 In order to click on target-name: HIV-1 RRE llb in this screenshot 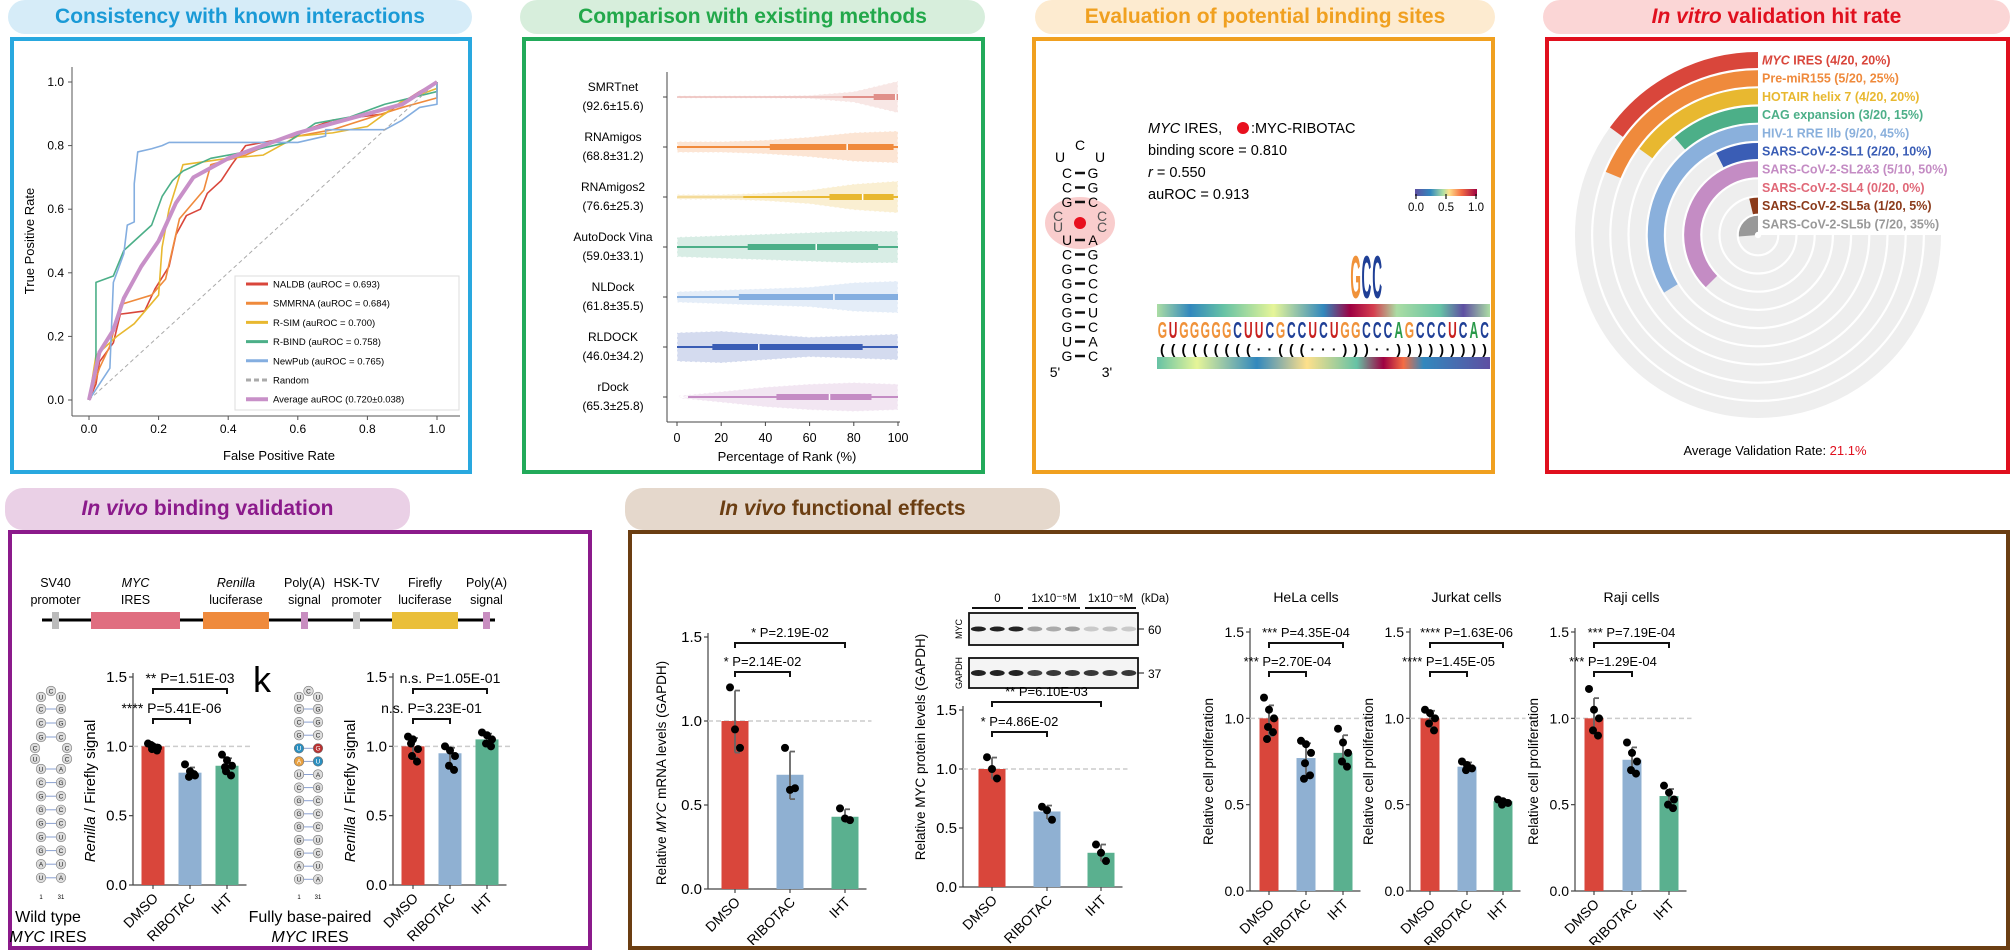, I will do `click(1802, 133)`.